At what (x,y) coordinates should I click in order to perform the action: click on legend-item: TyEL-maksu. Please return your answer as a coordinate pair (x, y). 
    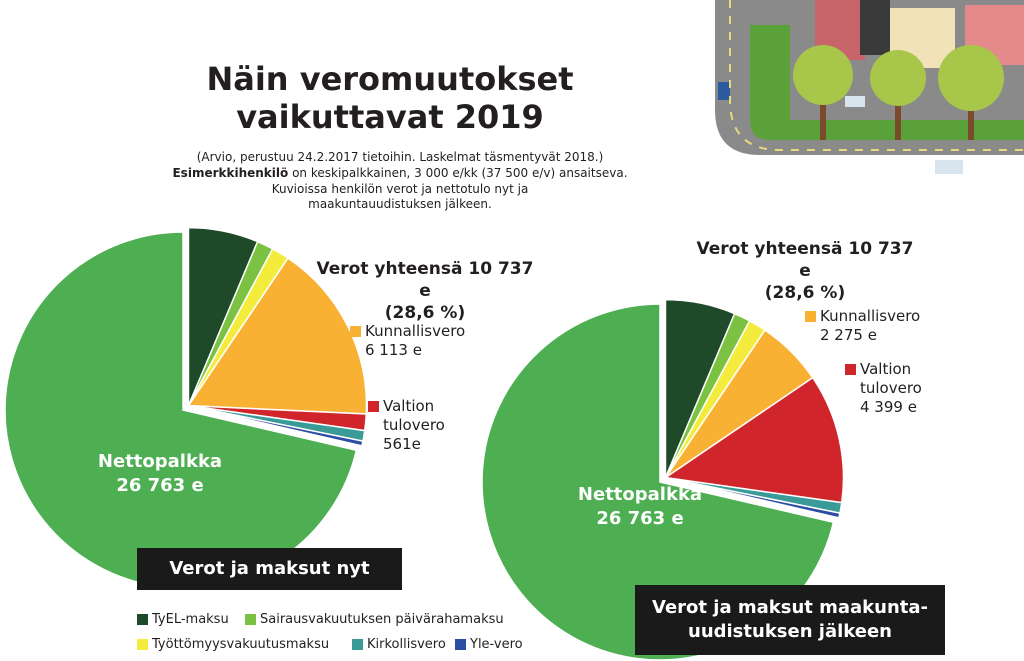
    Looking at the image, I should click on (183, 619).